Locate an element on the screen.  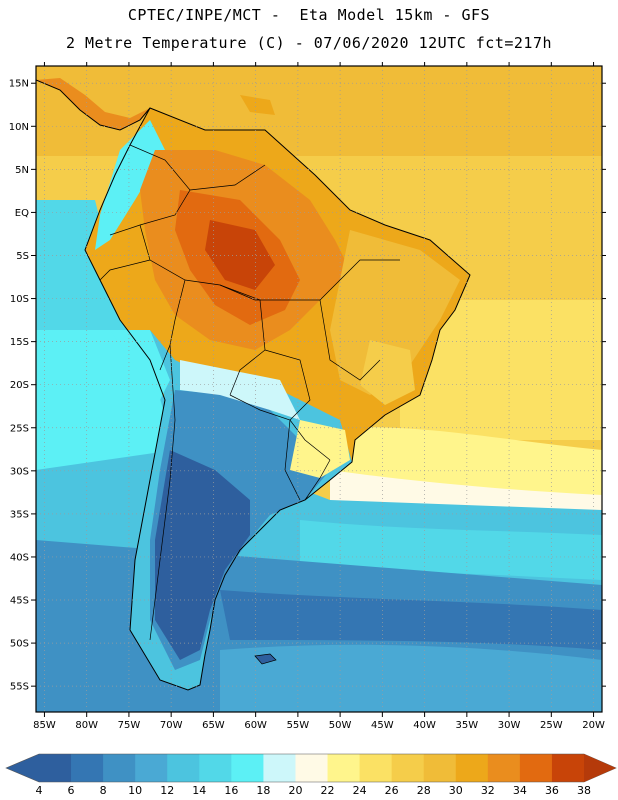
lon-label-50w: 50W is located at coordinates (340, 725).